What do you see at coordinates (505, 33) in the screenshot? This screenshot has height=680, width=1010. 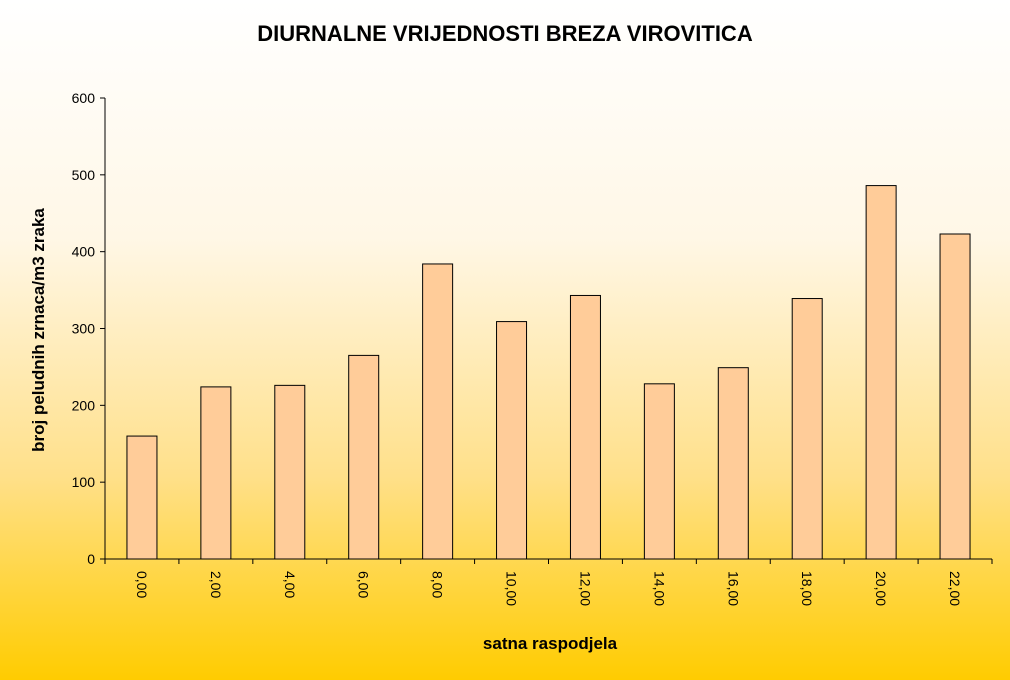 I see `chart-title: DIURNALNE VRIJEDNOSTI BREZA VIROVITICA` at bounding box center [505, 33].